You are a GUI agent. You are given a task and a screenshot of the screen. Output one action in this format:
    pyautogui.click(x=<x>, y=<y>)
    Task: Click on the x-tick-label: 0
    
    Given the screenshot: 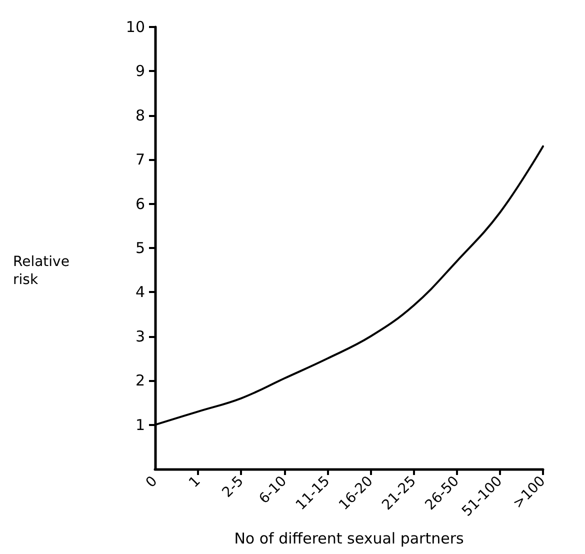 What is the action you would take?
    pyautogui.click(x=152, y=482)
    